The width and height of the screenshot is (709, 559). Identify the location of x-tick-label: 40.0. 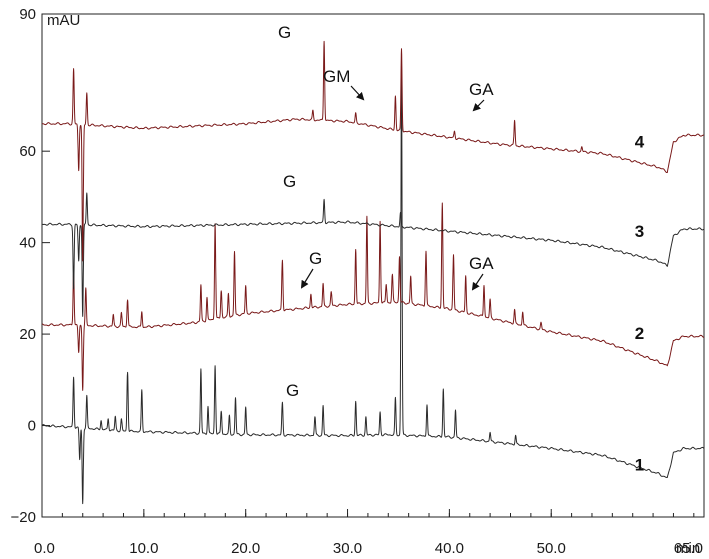
(449, 548).